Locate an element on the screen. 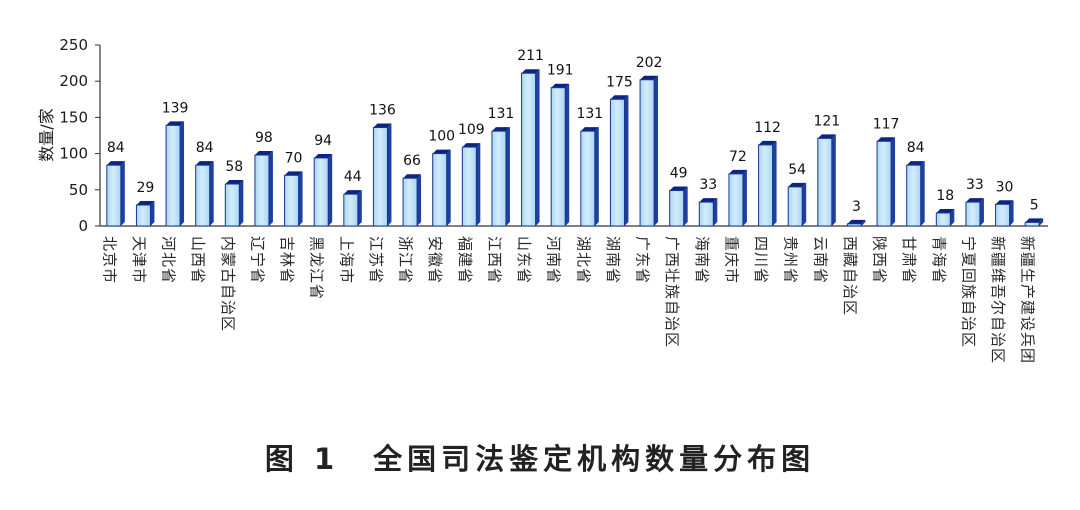  y-tick-label: 200 is located at coordinates (73, 81).